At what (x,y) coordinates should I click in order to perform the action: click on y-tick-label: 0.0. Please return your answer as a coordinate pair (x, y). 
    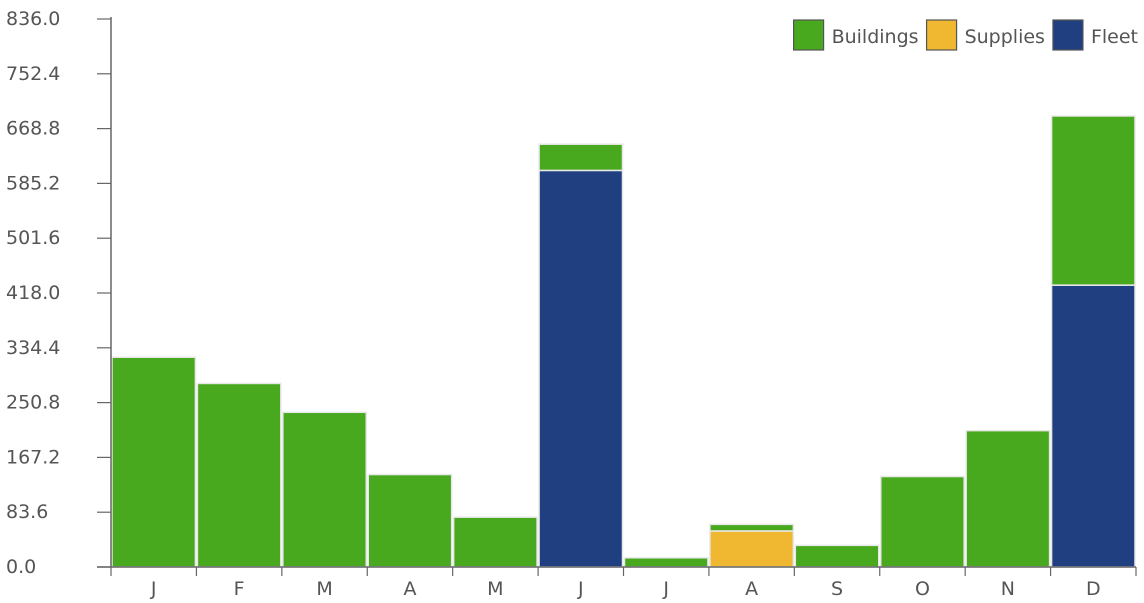
    Looking at the image, I should click on (21, 567).